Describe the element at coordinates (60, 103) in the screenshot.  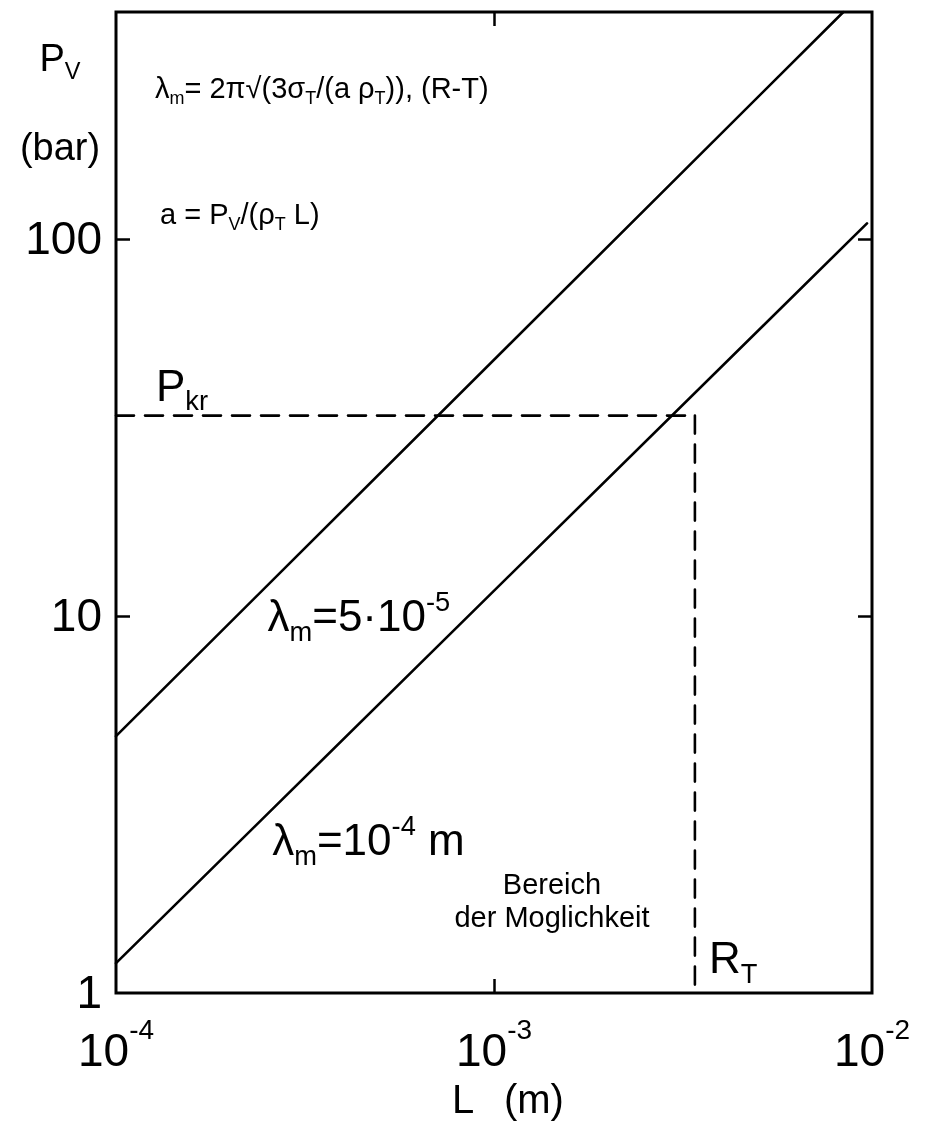
I see `text: P$_{V}$ (bar)` at that location.